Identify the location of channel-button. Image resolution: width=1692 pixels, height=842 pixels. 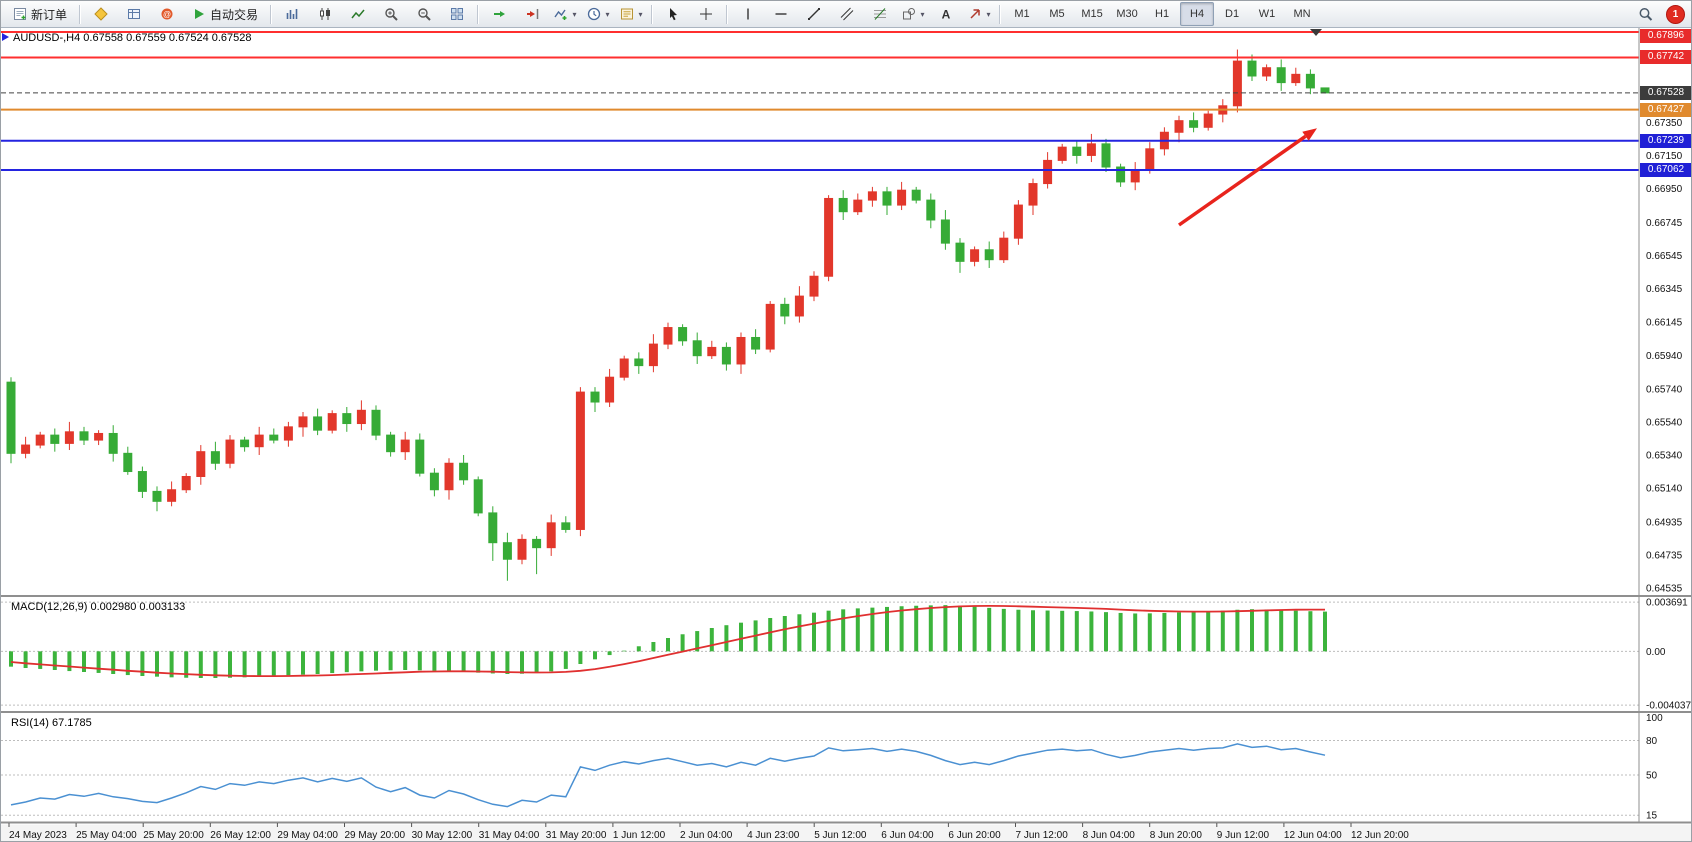
(847, 14).